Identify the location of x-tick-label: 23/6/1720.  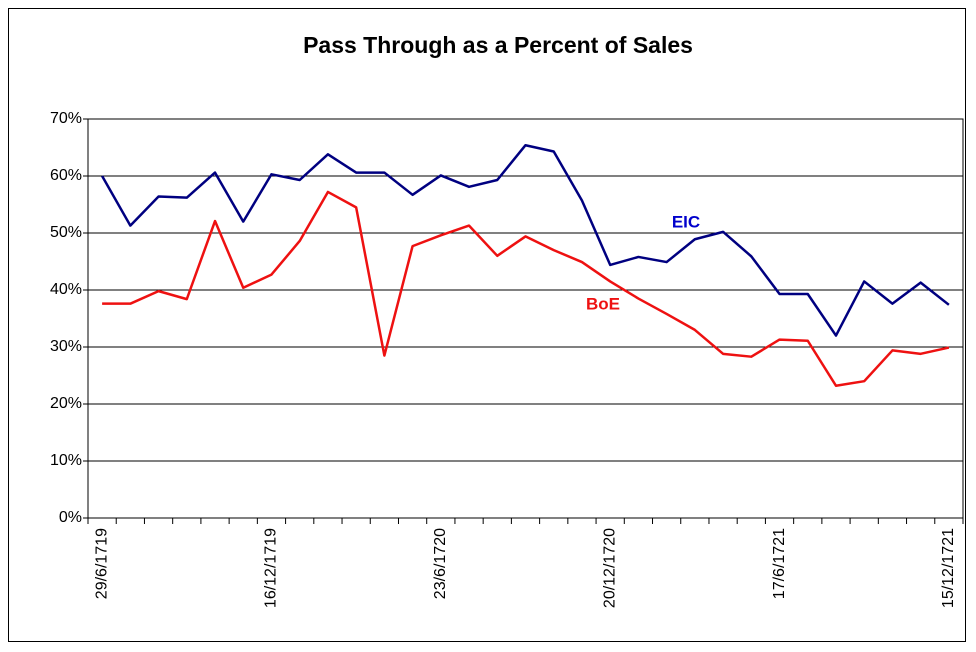
(440, 563).